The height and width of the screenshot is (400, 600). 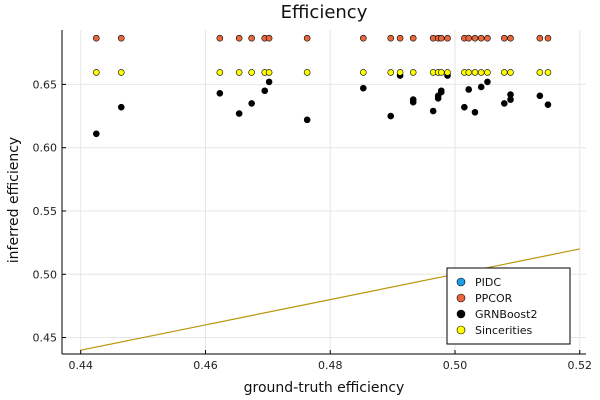 I want to click on series-ppcor, so click(x=322, y=38).